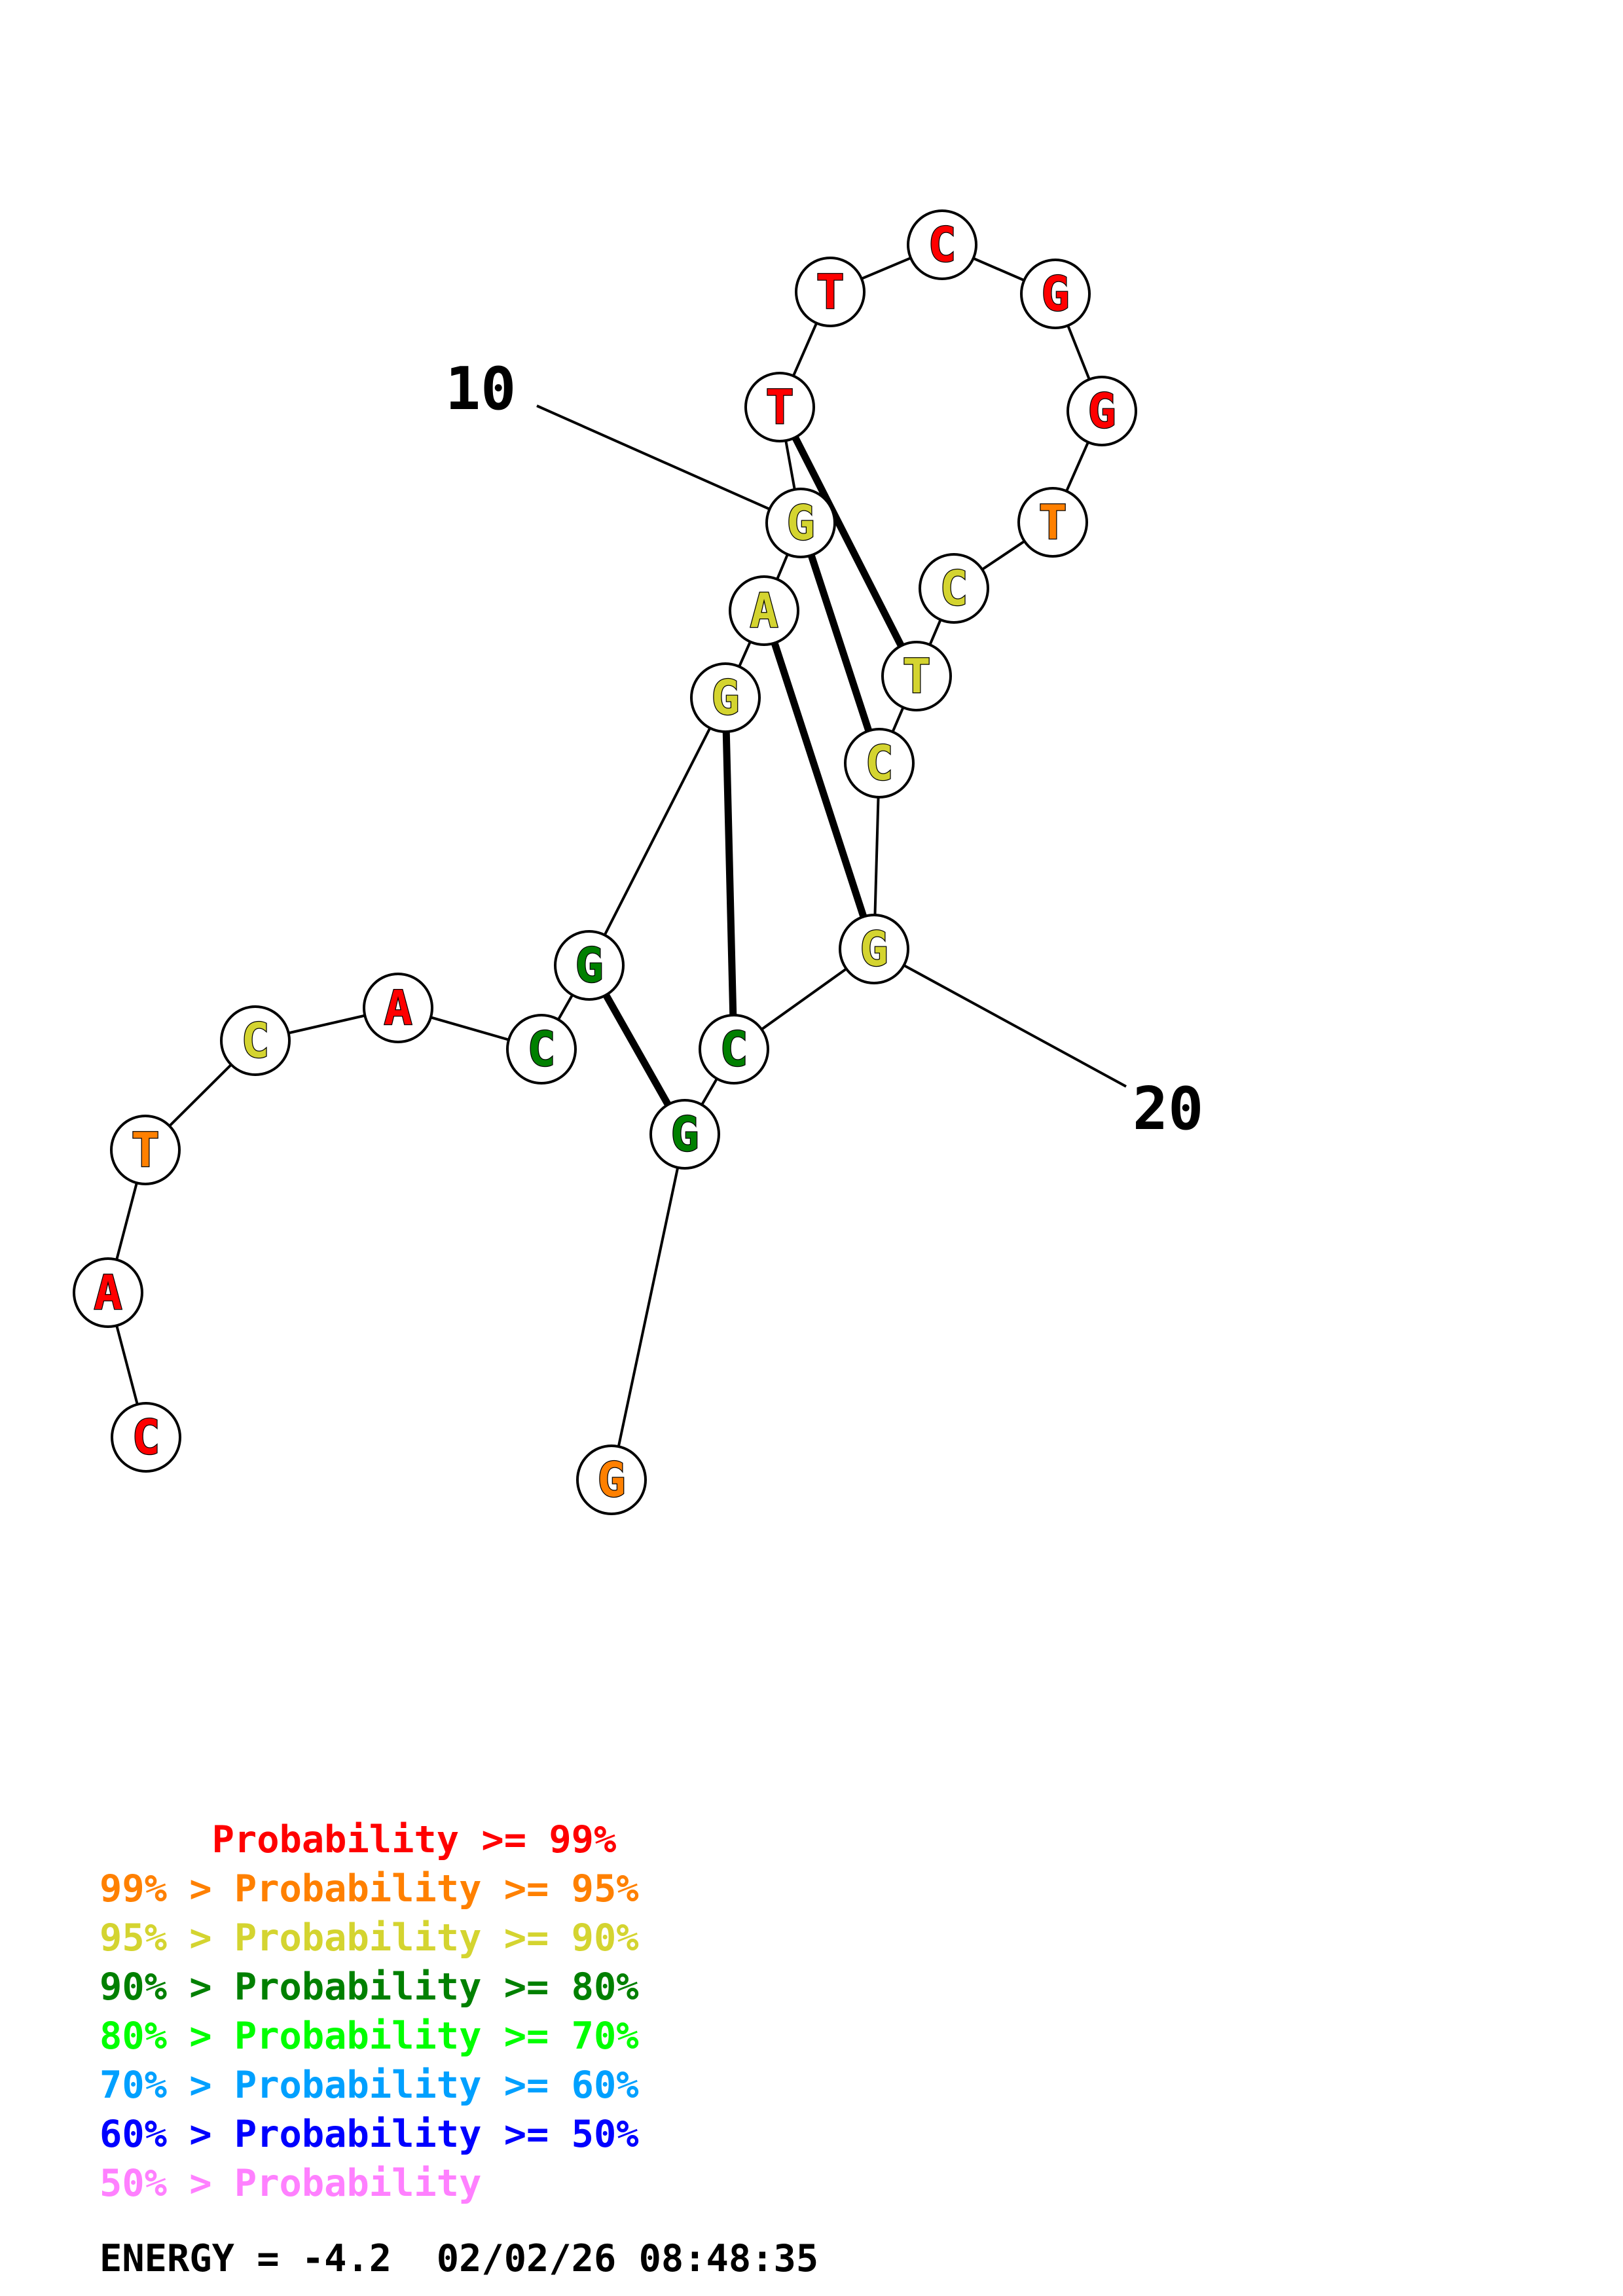 This screenshot has width=1623, height=2296. I want to click on index-label: 20, so click(1168, 1109).